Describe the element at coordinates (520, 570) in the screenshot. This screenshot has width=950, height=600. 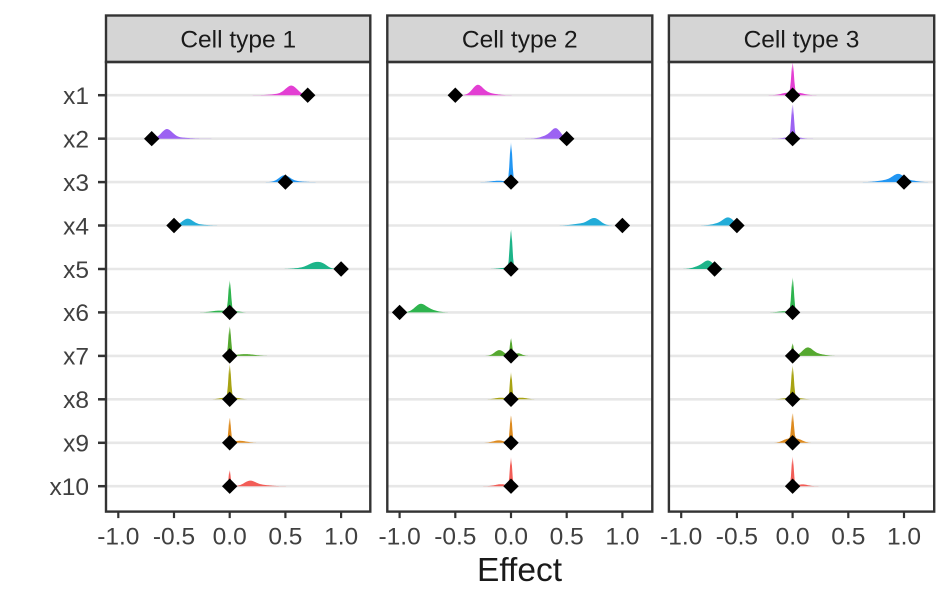
I see `svg-text: Effect` at that location.